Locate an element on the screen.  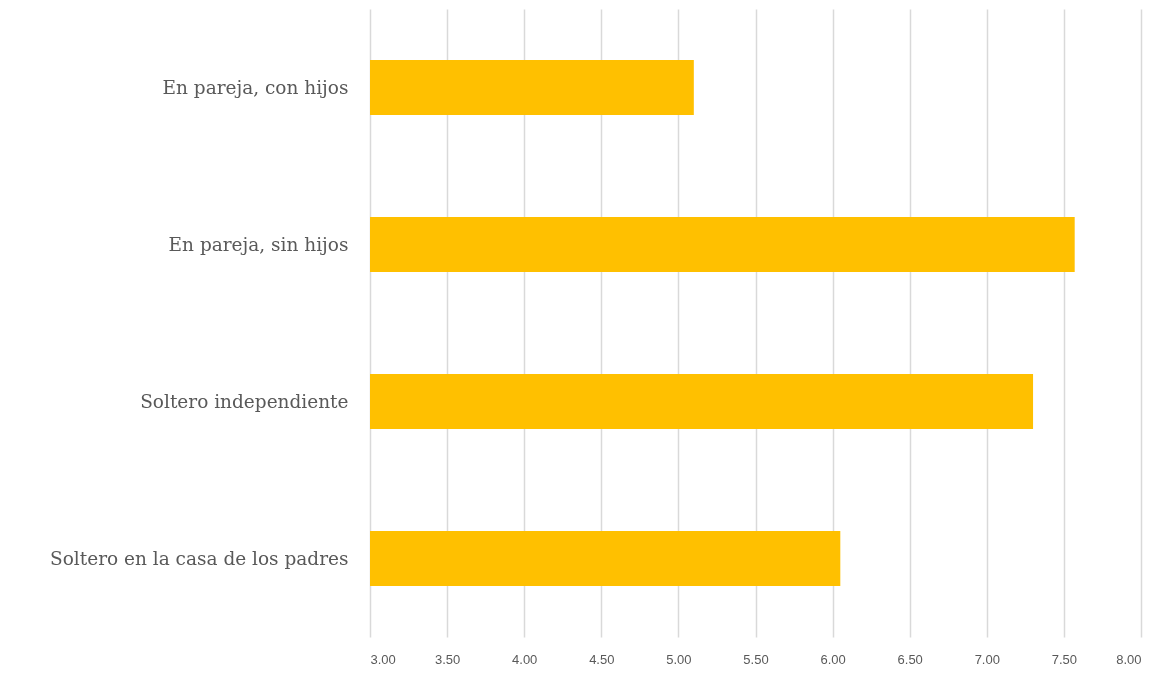
x-tick-label: 8.00 is located at coordinates (1129, 659).